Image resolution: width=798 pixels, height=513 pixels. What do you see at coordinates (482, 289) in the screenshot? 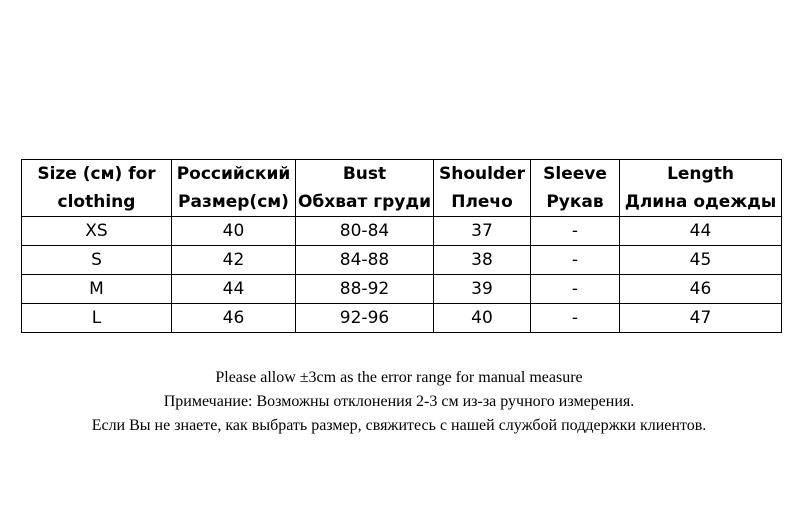
I see `cell-shoulder: 39` at bounding box center [482, 289].